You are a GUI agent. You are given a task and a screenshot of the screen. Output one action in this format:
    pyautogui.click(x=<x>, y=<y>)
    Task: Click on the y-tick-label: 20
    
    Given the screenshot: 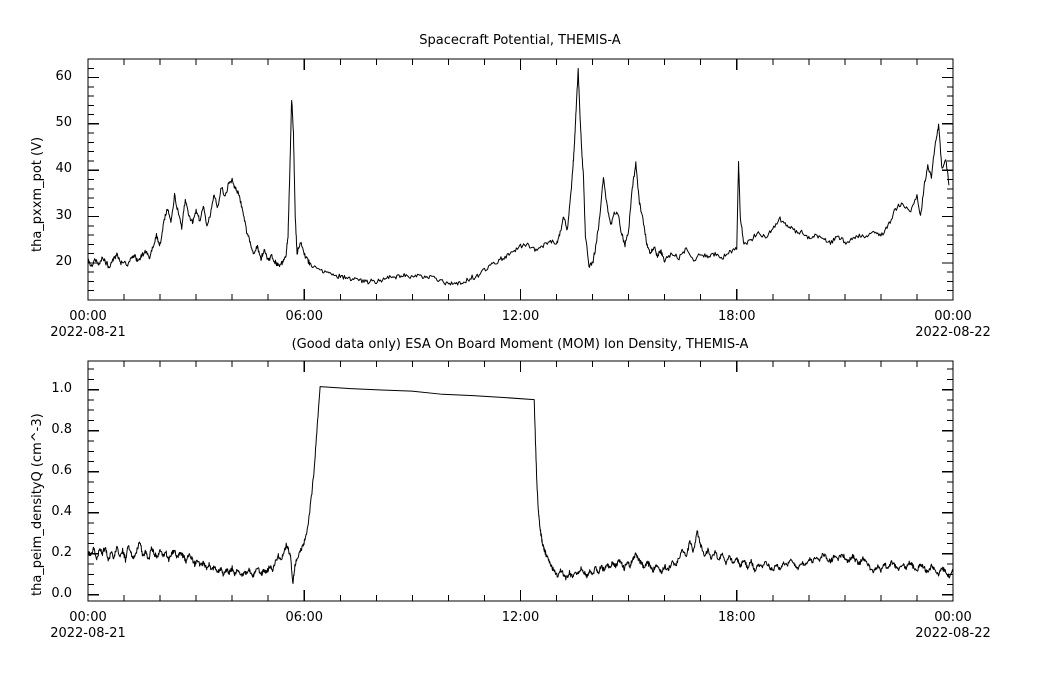 What is the action you would take?
    pyautogui.click(x=63, y=261)
    